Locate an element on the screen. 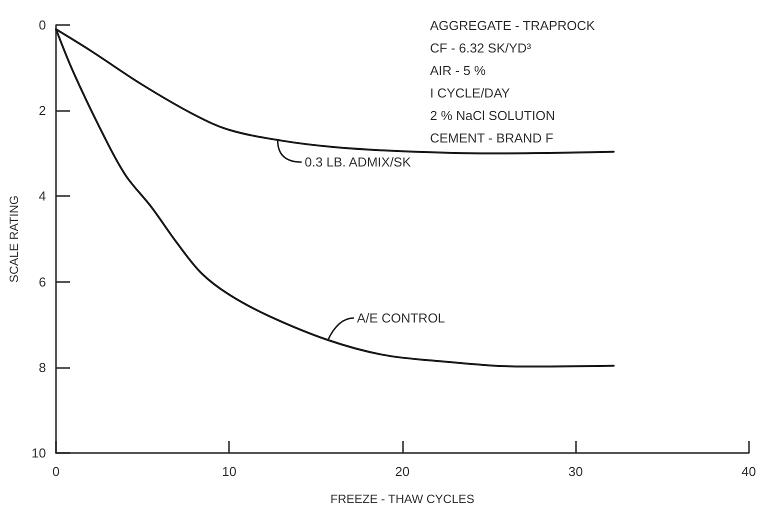 The image size is (759, 514). annotation: AIR - 5 % is located at coordinates (458, 70).